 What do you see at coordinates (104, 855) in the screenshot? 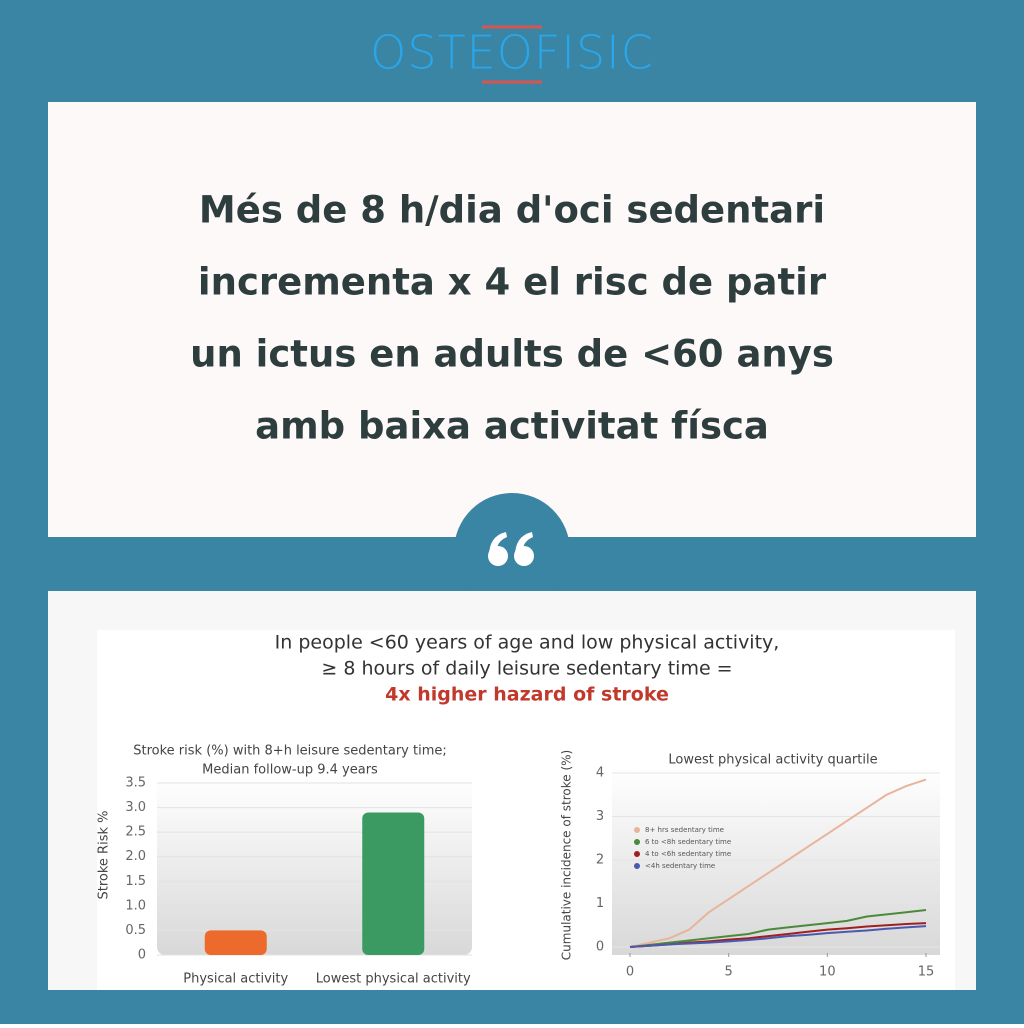
I see `y-axis-label: Stroke Risk %` at bounding box center [104, 855].